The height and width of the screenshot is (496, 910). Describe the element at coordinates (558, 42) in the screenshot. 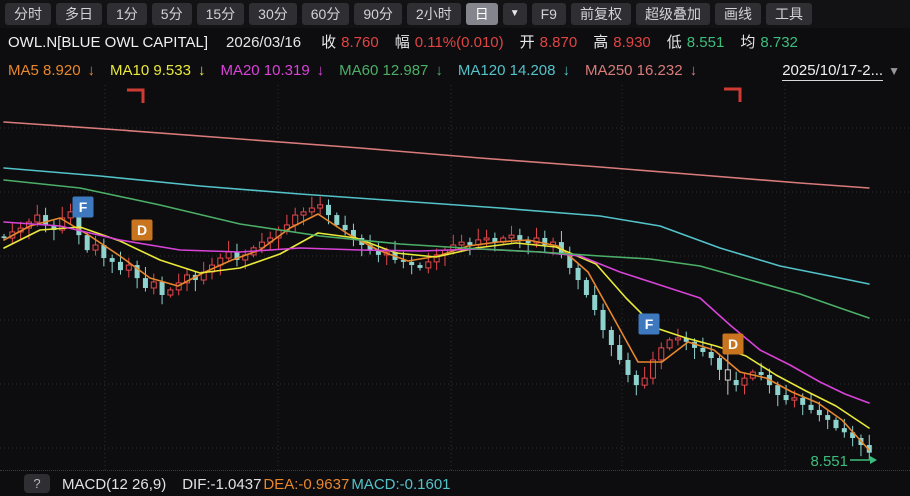

I see `quote-value-open: 8.870` at that location.